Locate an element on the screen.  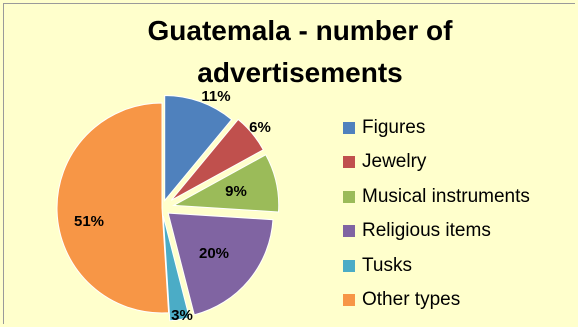
legend-item-jewelry: Jewelry is located at coordinates (458, 164).